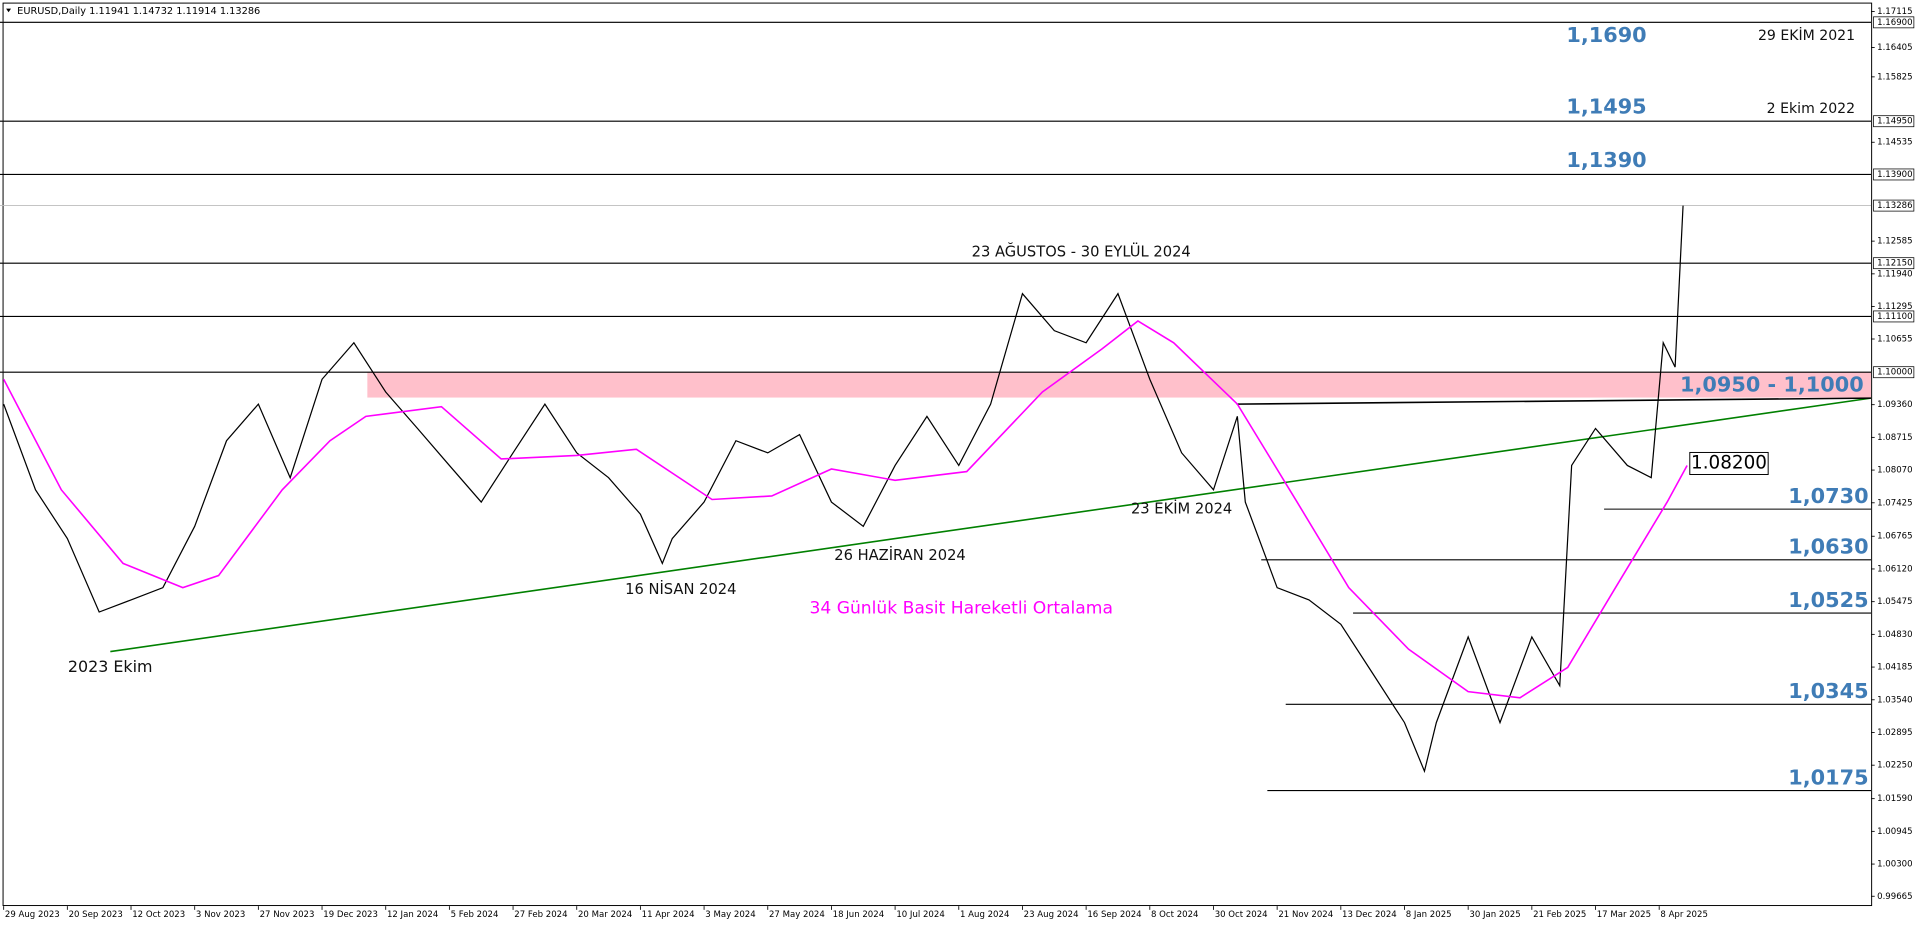 This screenshot has width=1920, height=927. I want to click on y-tick-label: 1.08715, so click(1894, 438).